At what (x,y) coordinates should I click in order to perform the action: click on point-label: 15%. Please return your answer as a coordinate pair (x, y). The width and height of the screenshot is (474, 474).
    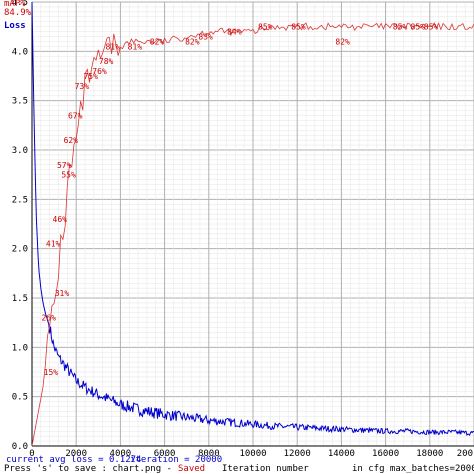
    Looking at the image, I should click on (51, 372).